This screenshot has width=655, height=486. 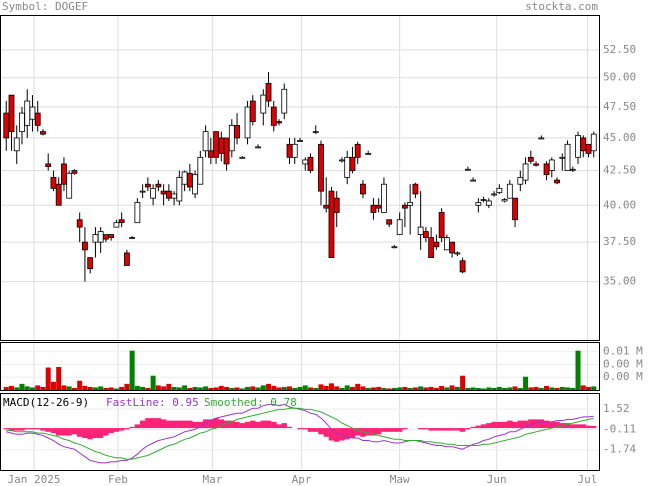 What do you see at coordinates (250, 402) in the screenshot?
I see `legend-entry: Smoothed: 0.78` at bounding box center [250, 402].